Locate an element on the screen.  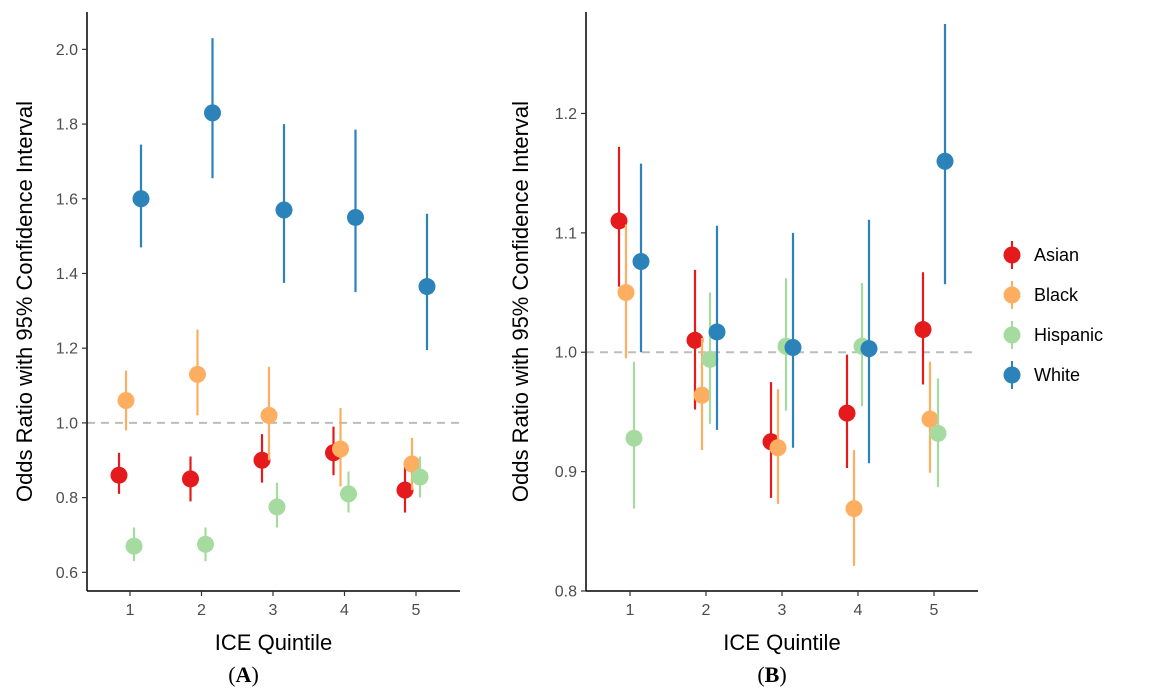
y-tick-label: 1.8 is located at coordinates (67, 125).